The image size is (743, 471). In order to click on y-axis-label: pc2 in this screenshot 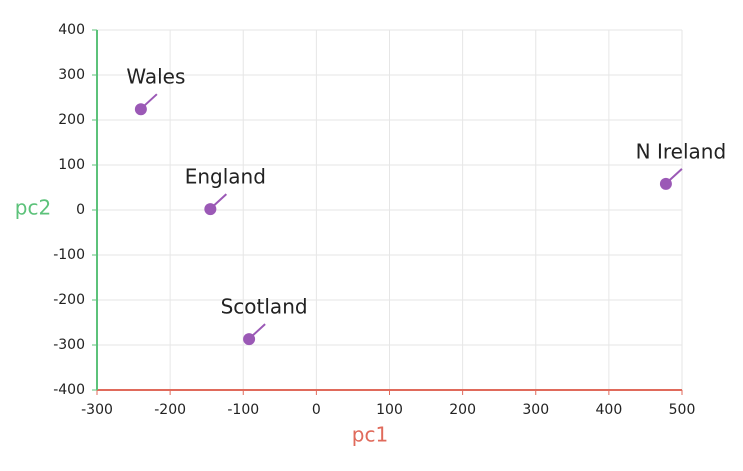, I will do `click(33, 208)`.